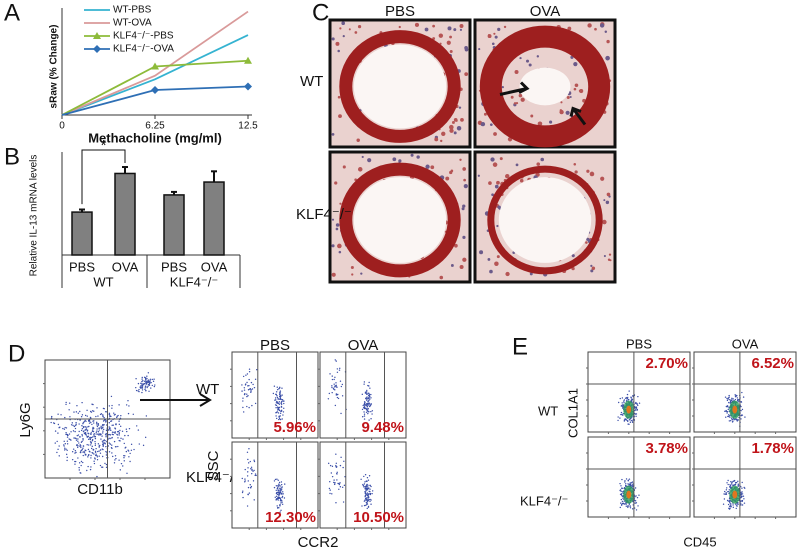  Describe the element at coordinates (311, 81) in the screenshot. I see `row-label: WT` at that location.